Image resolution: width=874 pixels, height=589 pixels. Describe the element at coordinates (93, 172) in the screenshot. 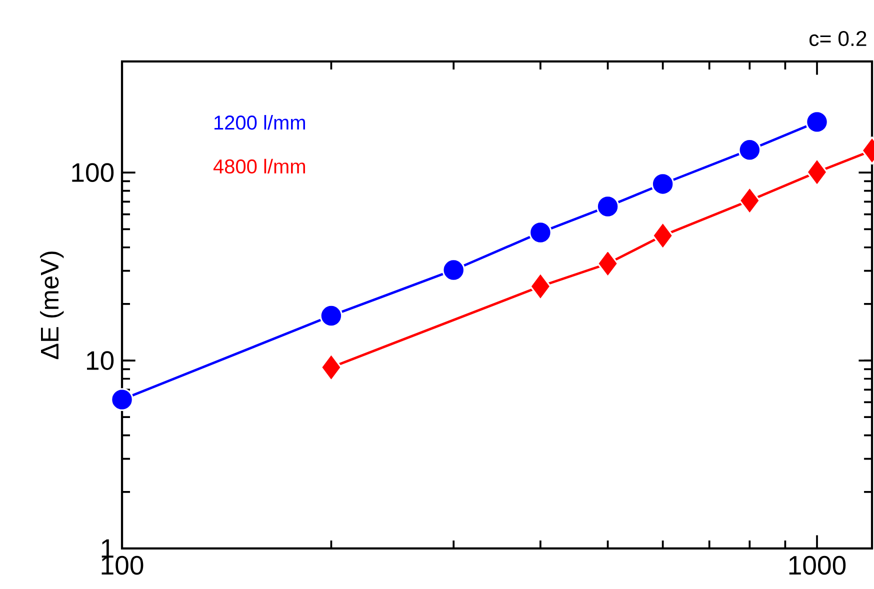

I see `y-tick-label: 100` at that location.